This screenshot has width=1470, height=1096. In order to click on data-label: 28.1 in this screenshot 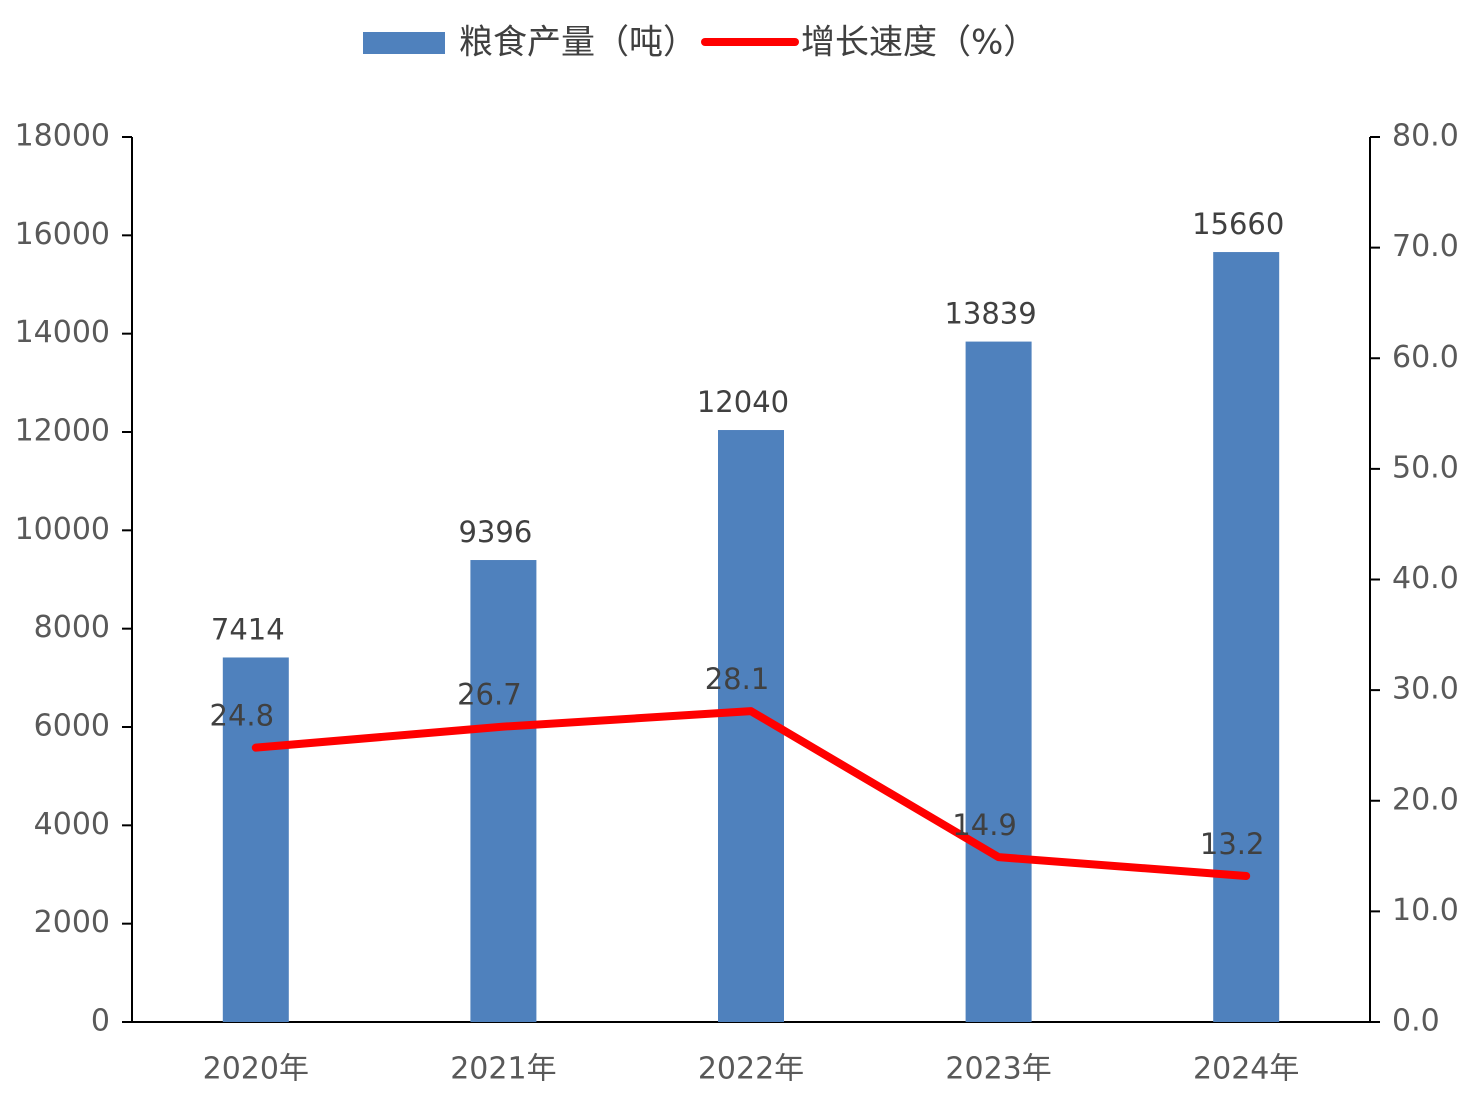, I will do `click(737, 679)`.